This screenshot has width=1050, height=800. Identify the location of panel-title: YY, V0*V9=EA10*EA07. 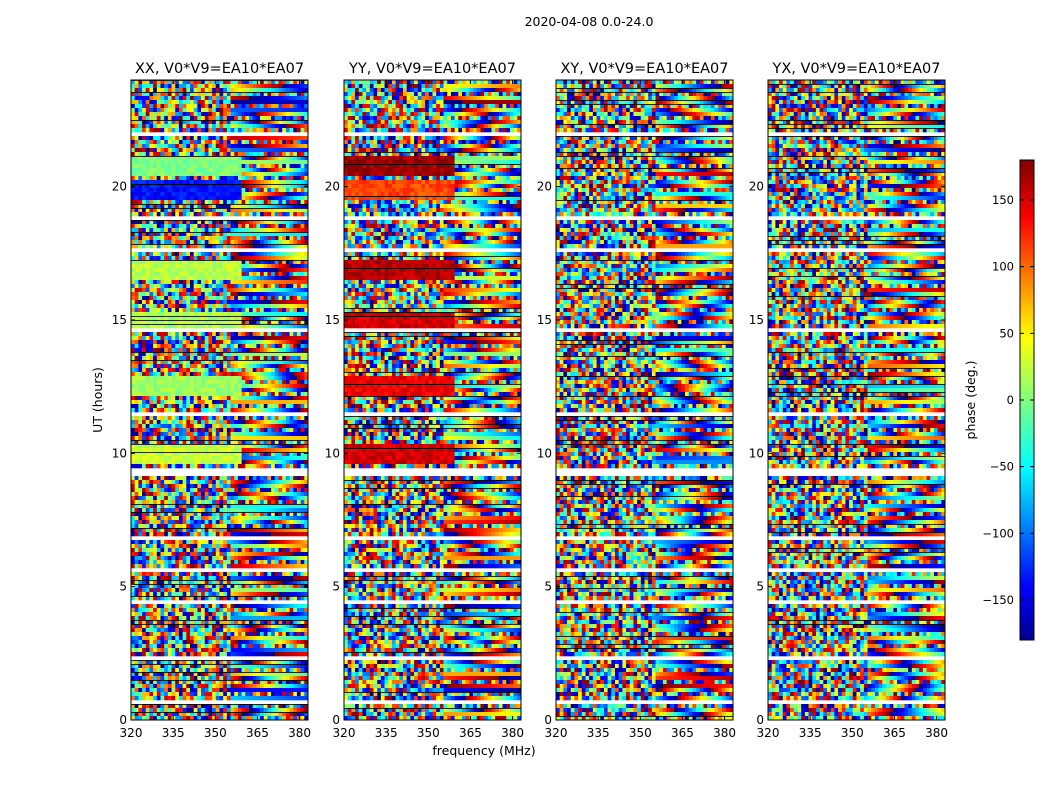
(432, 69).